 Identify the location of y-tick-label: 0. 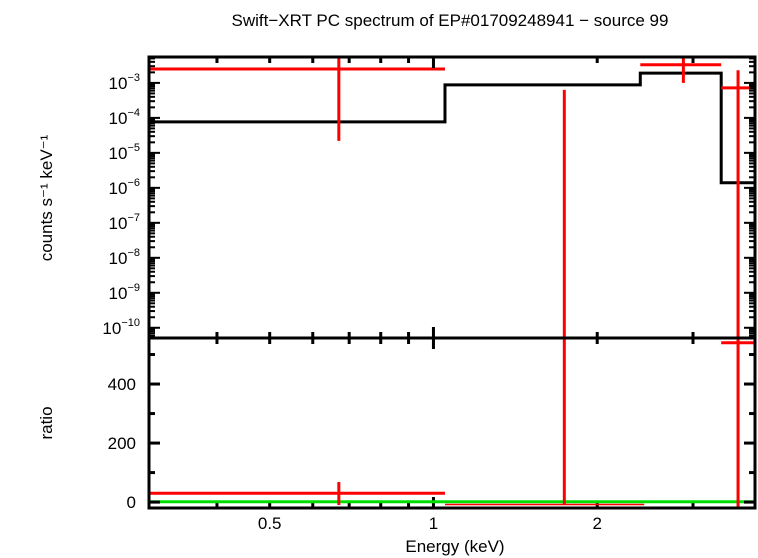
(131, 502).